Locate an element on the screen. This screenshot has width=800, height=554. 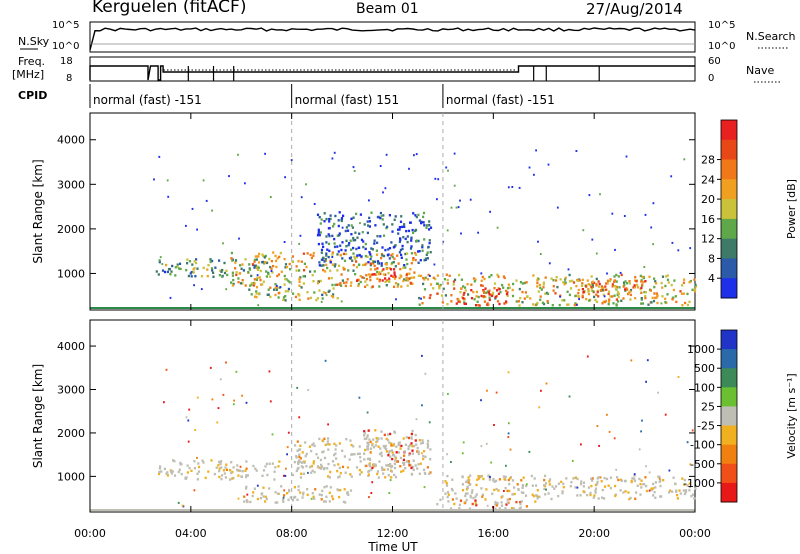
colorbar-tick-label: -25 is located at coordinates (706, 426).